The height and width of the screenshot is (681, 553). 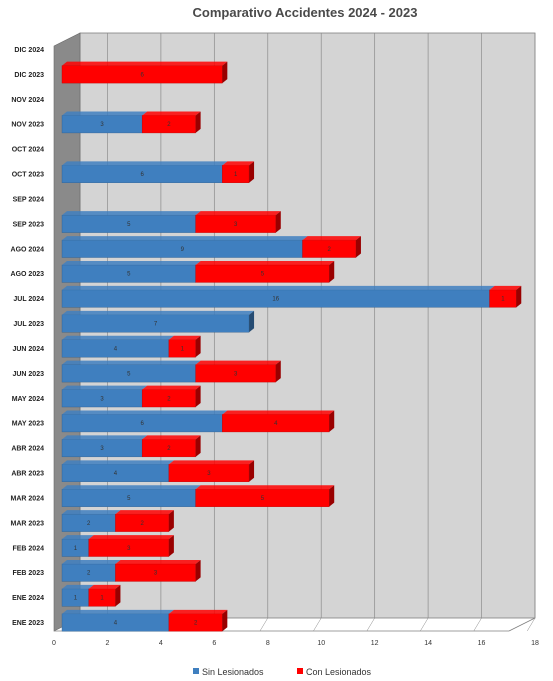 I want to click on x-tick-label: 0, so click(x=54, y=643).